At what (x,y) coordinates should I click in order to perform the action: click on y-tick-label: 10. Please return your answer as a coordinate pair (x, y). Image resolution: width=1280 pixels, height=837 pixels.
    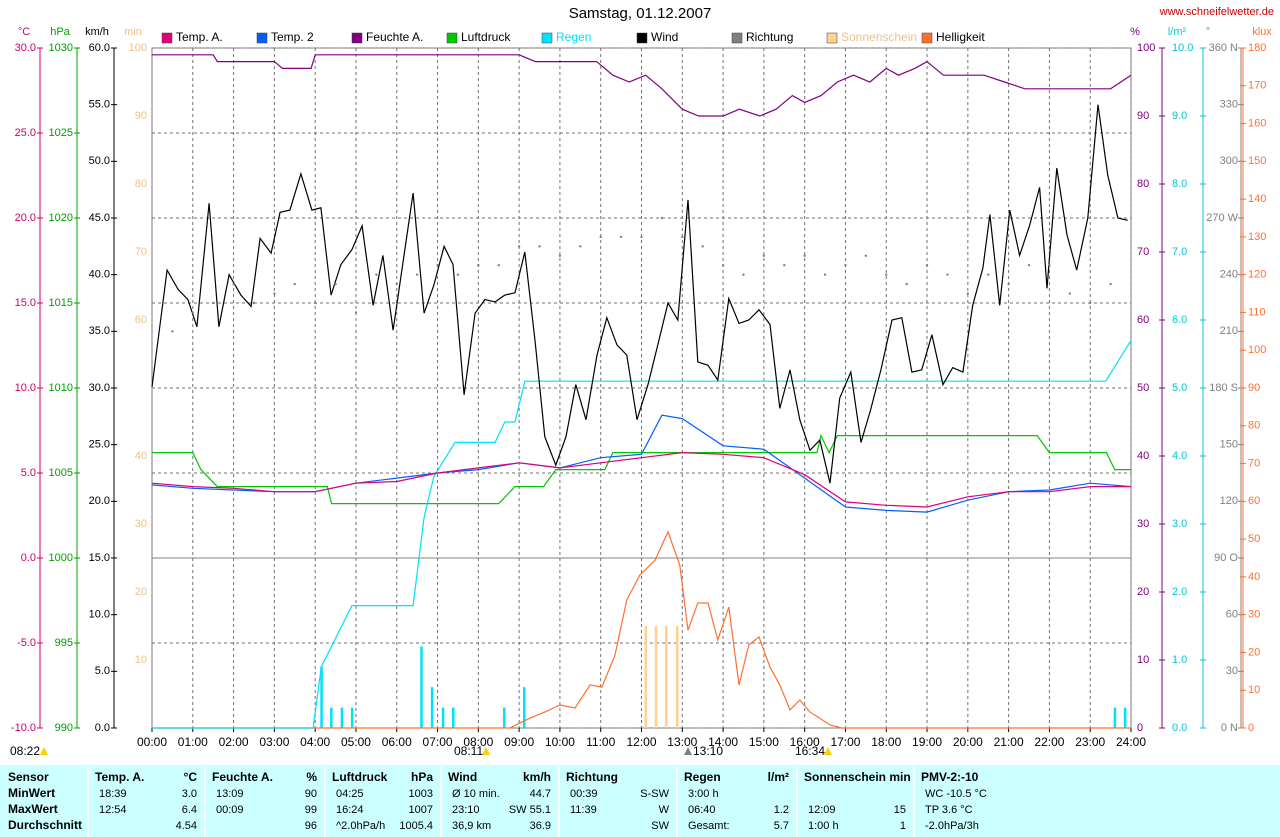
    Looking at the image, I should click on (141, 660).